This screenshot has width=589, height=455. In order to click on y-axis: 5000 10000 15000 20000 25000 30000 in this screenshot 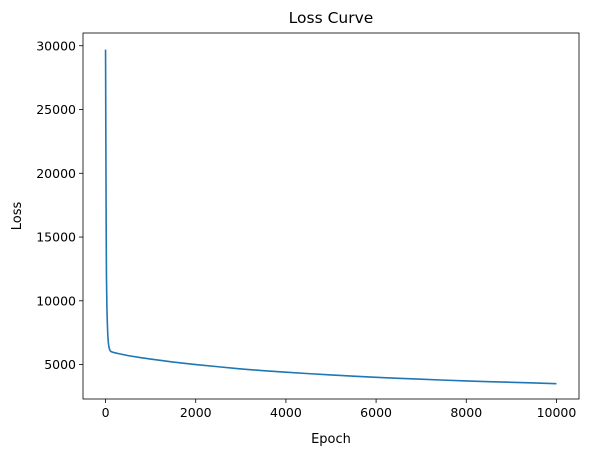, I will do `click(59, 205)`.